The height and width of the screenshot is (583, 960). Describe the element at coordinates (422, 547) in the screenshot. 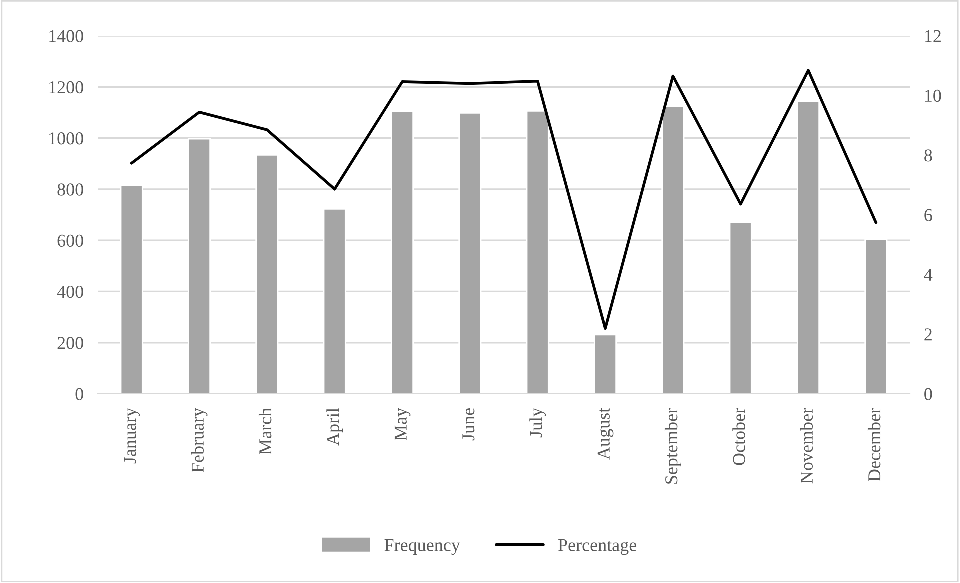

I see `legend-label: Frequency` at that location.